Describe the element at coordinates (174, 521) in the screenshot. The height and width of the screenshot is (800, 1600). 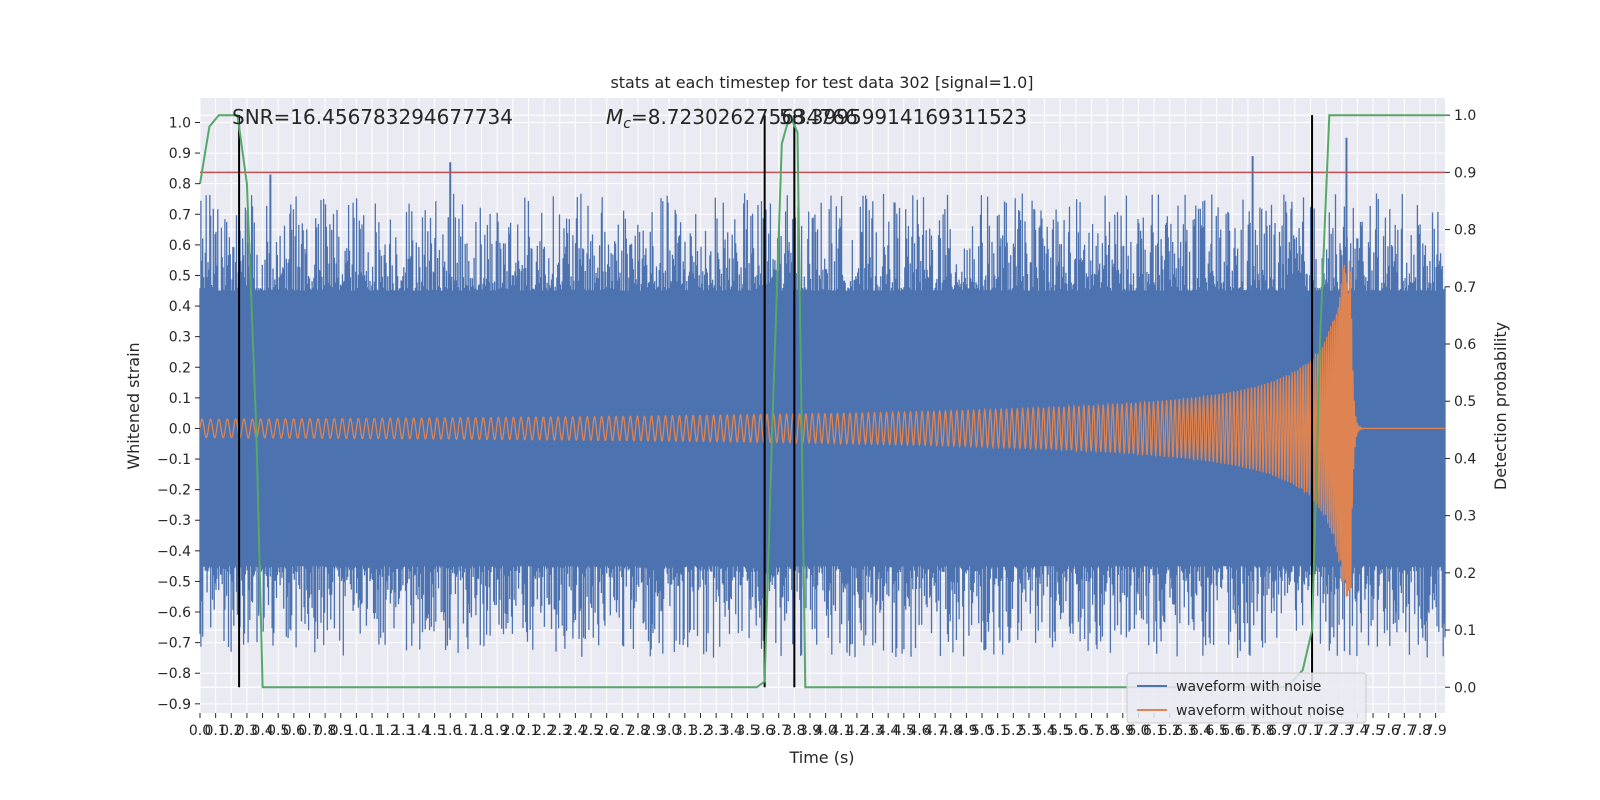
I see `y-tick-label: −0.3` at that location.